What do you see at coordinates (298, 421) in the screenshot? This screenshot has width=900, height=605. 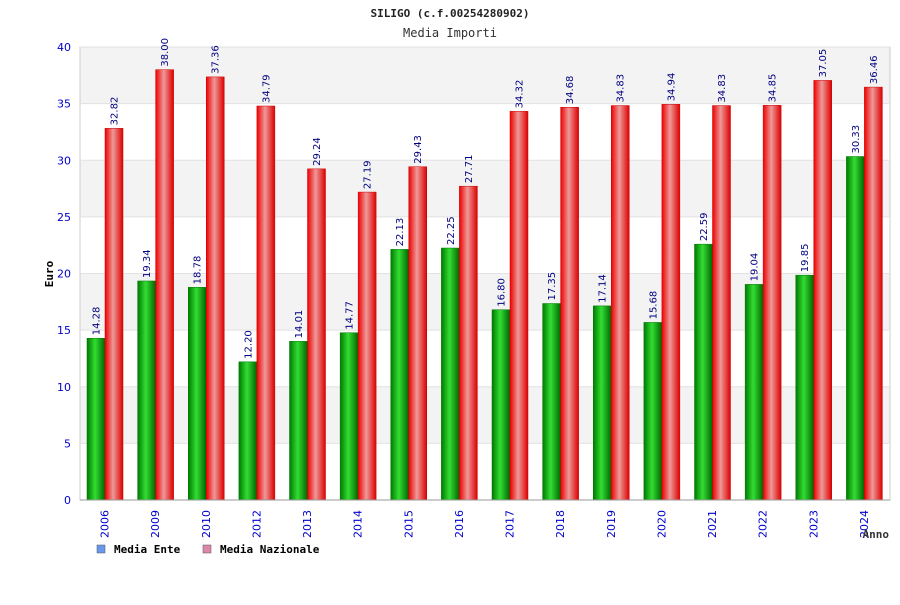 I see `bar-media-ente-2013` at bounding box center [298, 421].